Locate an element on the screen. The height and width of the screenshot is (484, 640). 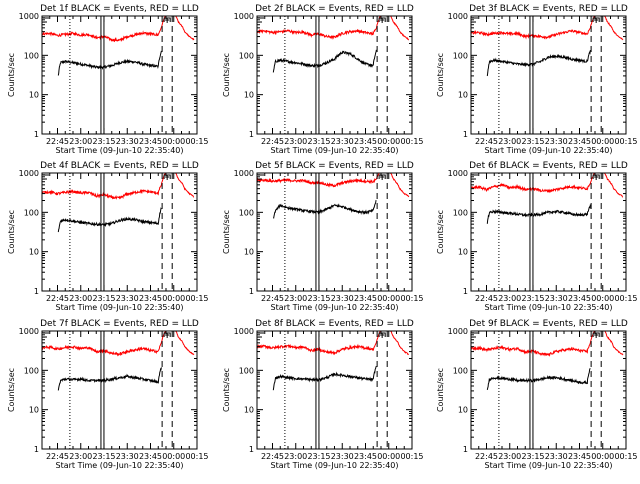
panel-title: Det 2f BLACK = Events, RED = LLD is located at coordinates (334, 9).